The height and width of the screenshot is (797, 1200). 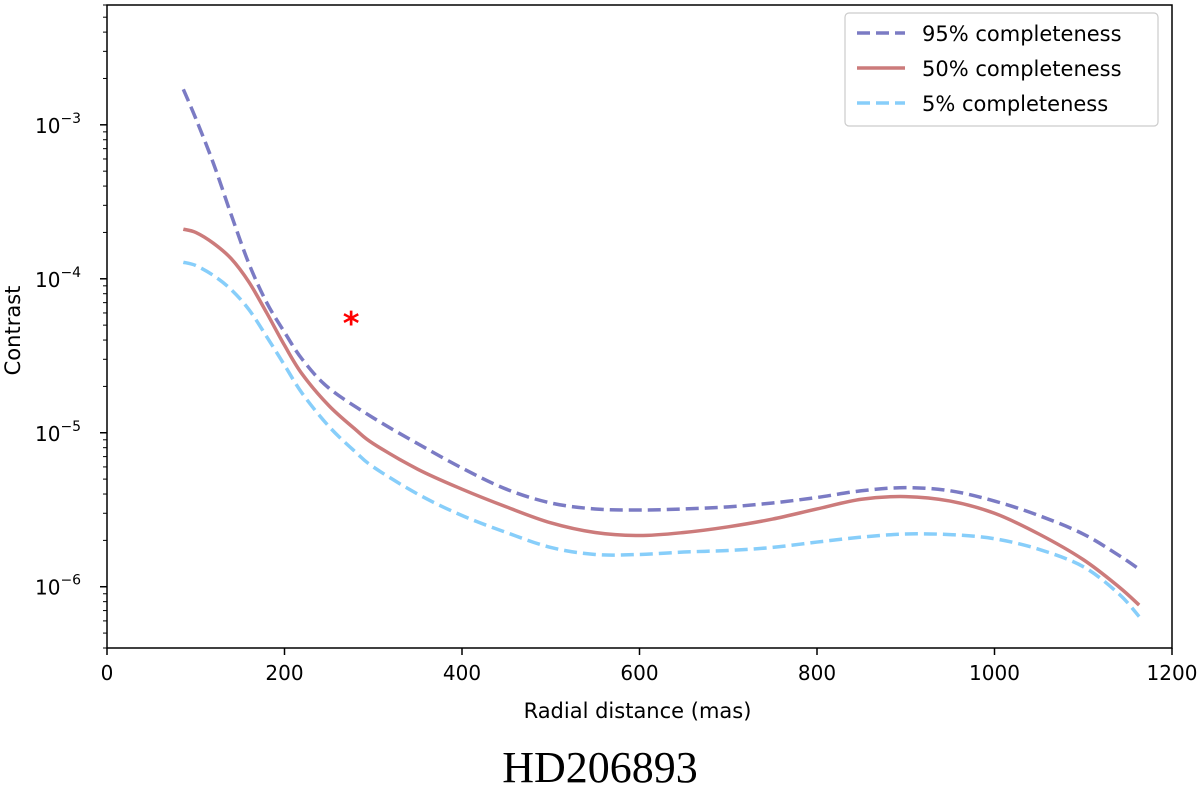 What do you see at coordinates (284, 673) in the screenshot?
I see `x-tick-label: 200` at bounding box center [284, 673].